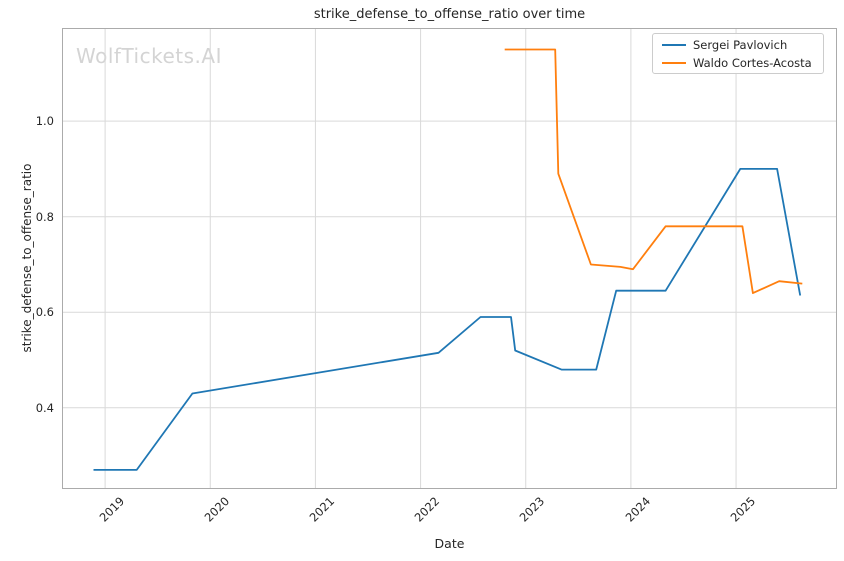 This screenshot has height=561, width=844. I want to click on legend-label: Sergei Pavlovich, so click(740, 44).